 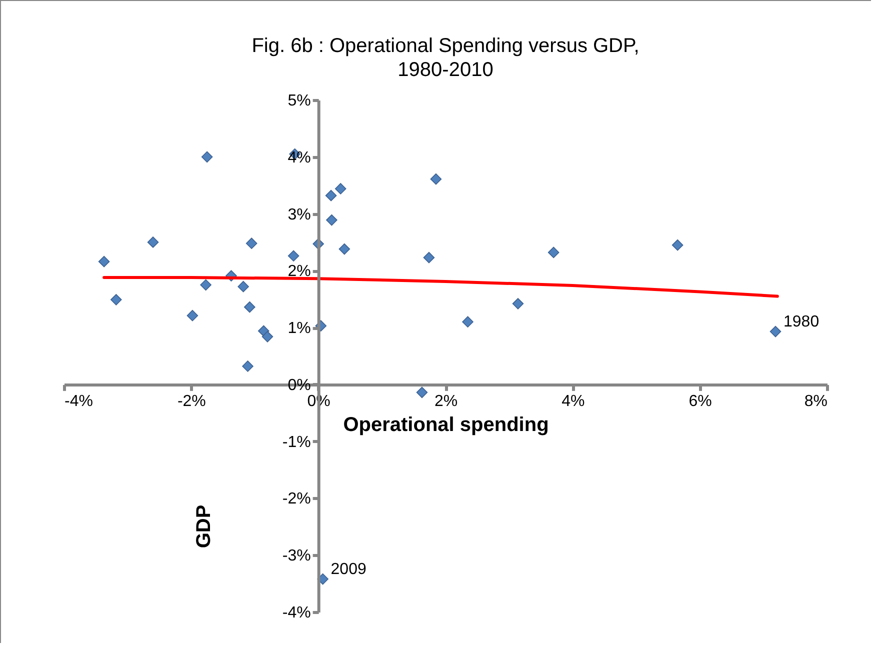 What do you see at coordinates (296, 613) in the screenshot?
I see `y-tick-label: -4%` at bounding box center [296, 613].